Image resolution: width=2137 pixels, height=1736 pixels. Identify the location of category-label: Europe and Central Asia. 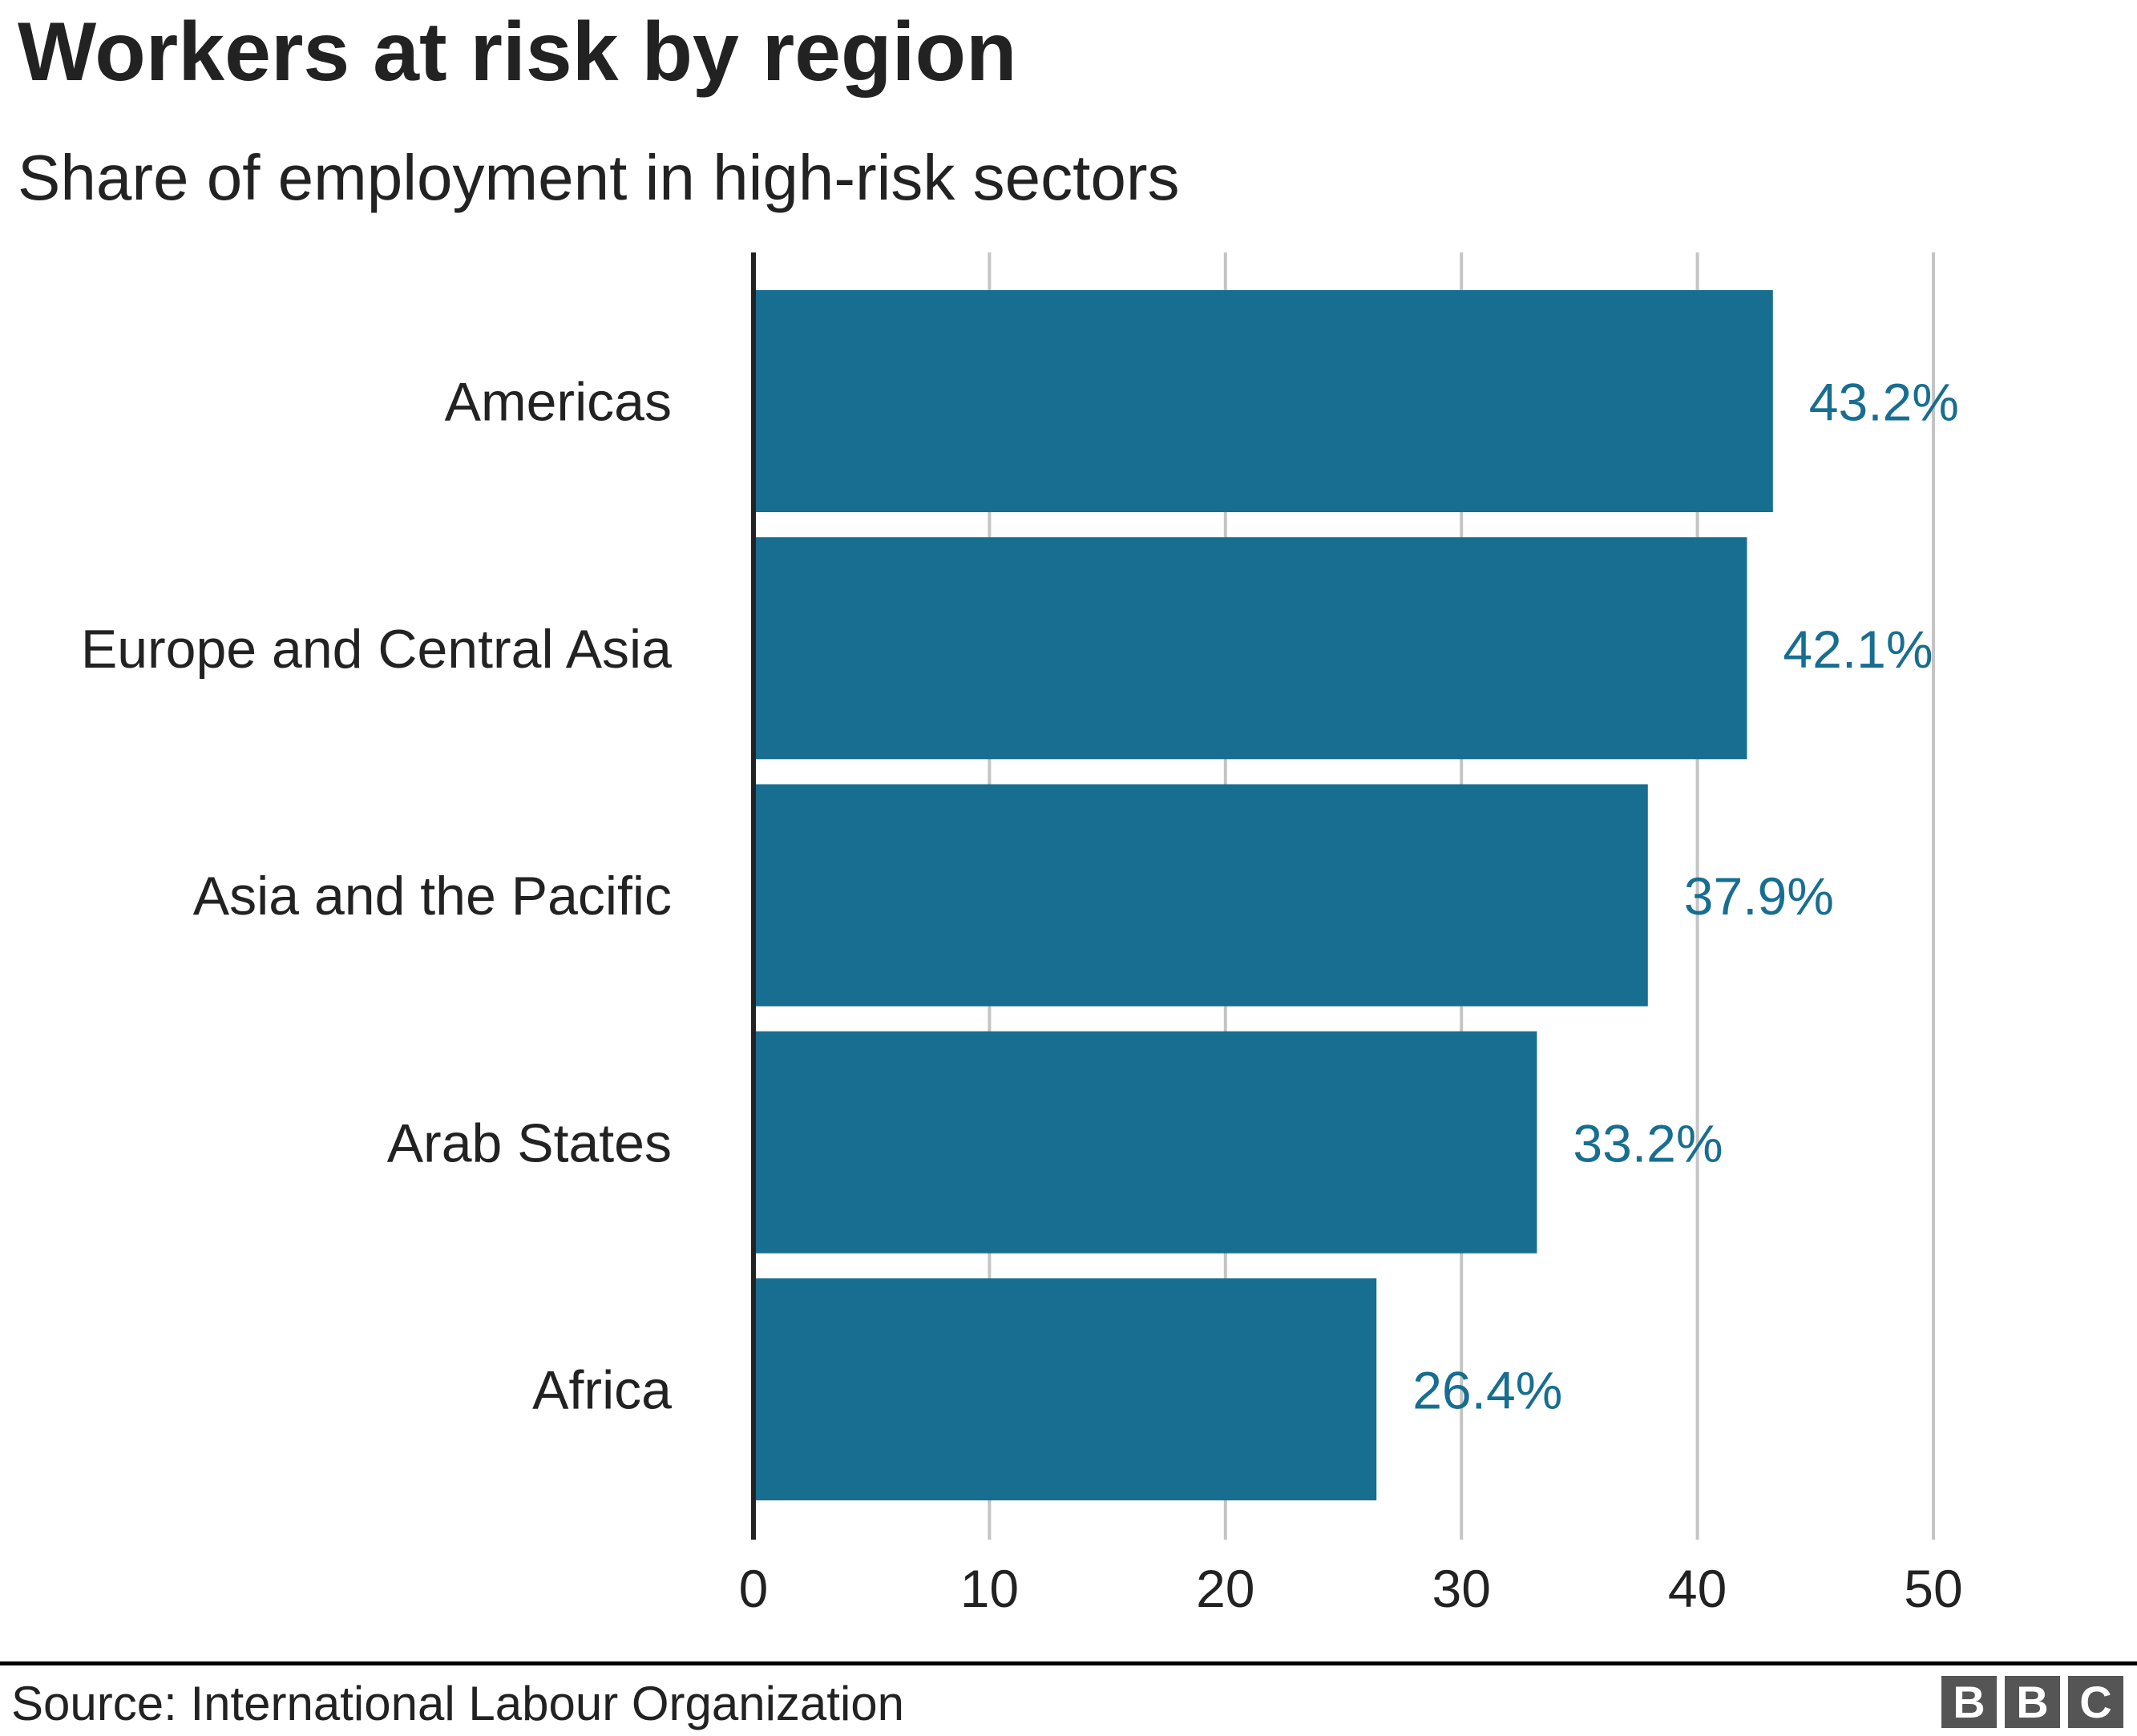
(376, 650).